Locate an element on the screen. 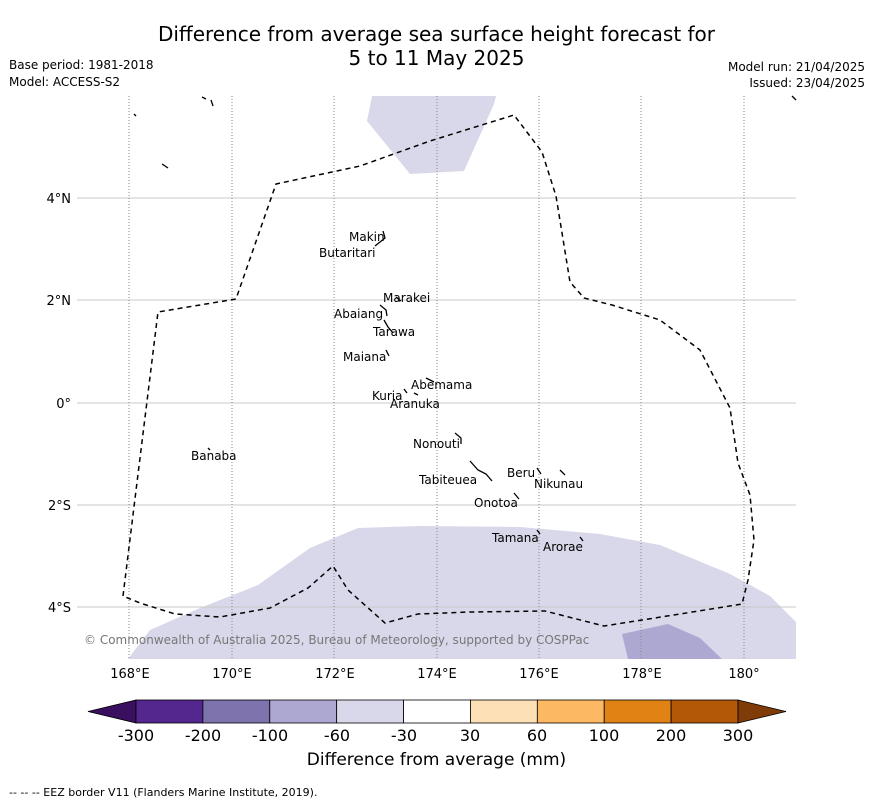  colorbar-tick-labels: -300 -200 -100 -60 -30 30 60 100 200 300 is located at coordinates (435, 735).